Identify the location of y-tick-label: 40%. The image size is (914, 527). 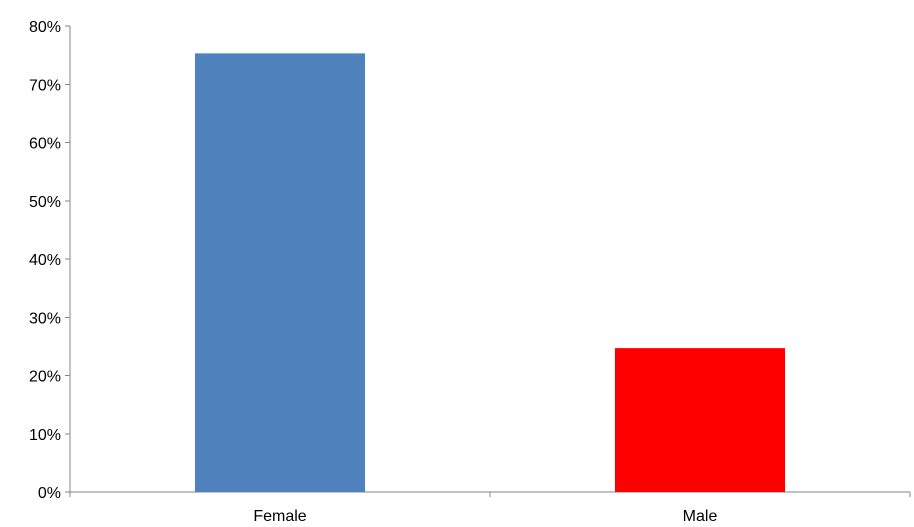
(45, 260).